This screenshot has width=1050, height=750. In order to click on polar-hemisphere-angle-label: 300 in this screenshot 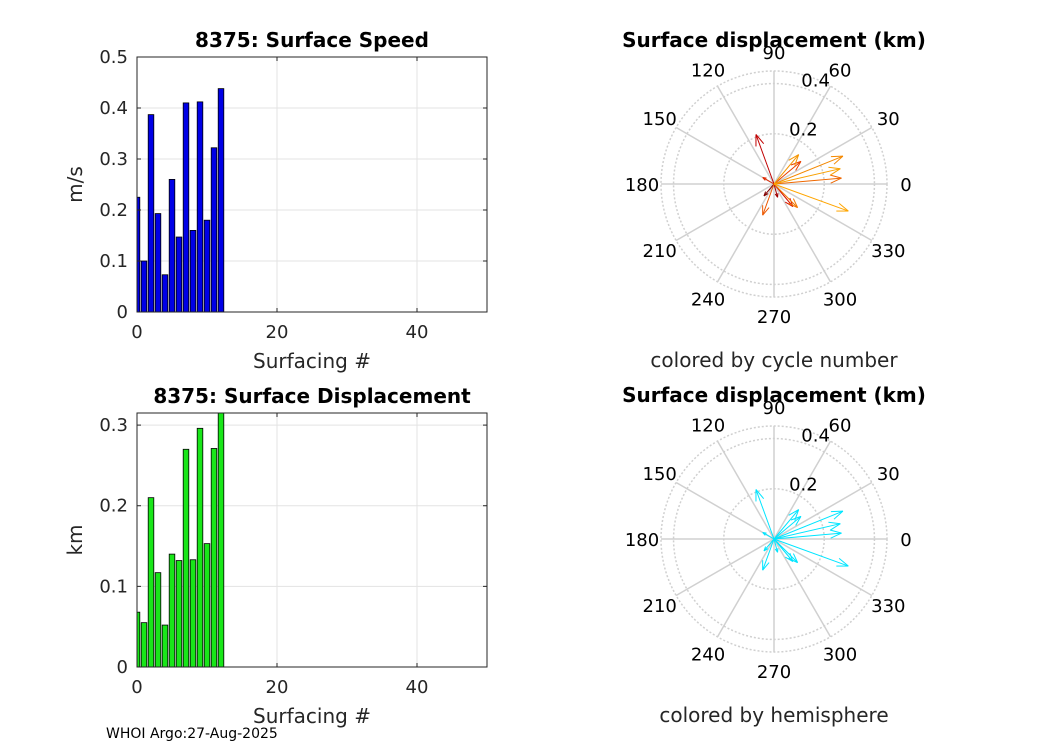, I will do `click(840, 654)`.